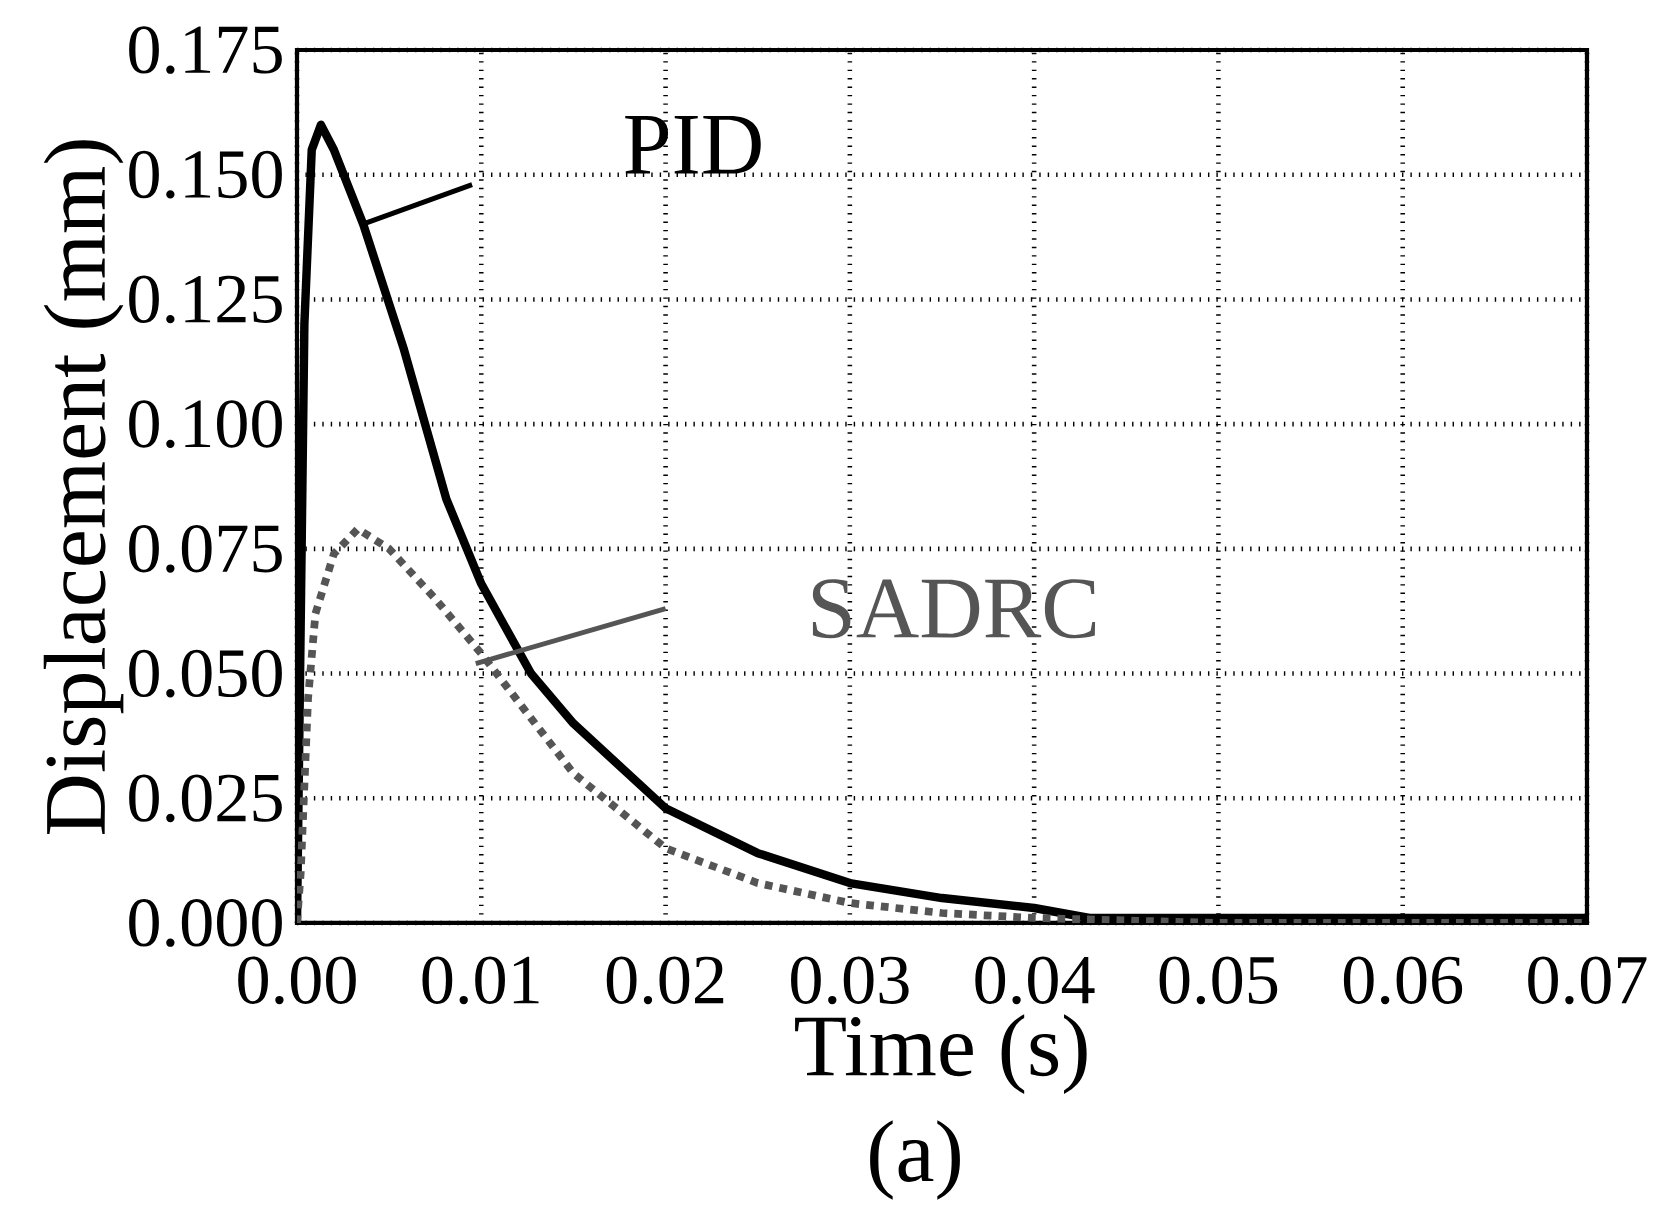 The image size is (1679, 1215). I want to click on x-axis-title: Time (s), so click(941, 1054).